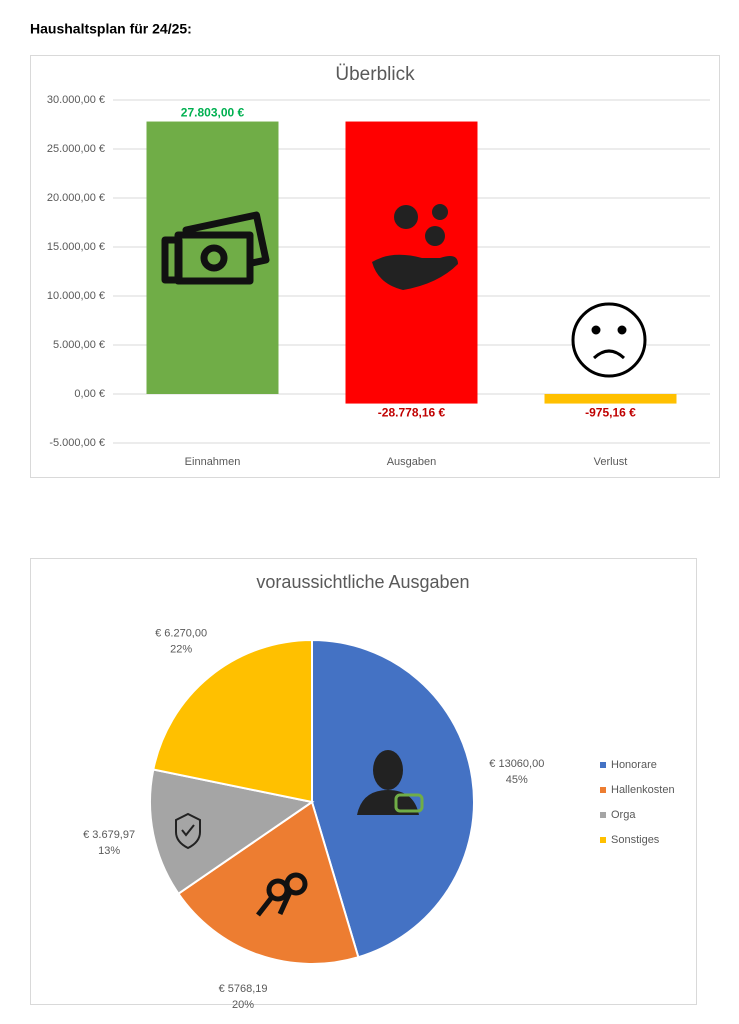  What do you see at coordinates (412, 413) in the screenshot?
I see `value-label: -28.778,16 €` at bounding box center [412, 413].